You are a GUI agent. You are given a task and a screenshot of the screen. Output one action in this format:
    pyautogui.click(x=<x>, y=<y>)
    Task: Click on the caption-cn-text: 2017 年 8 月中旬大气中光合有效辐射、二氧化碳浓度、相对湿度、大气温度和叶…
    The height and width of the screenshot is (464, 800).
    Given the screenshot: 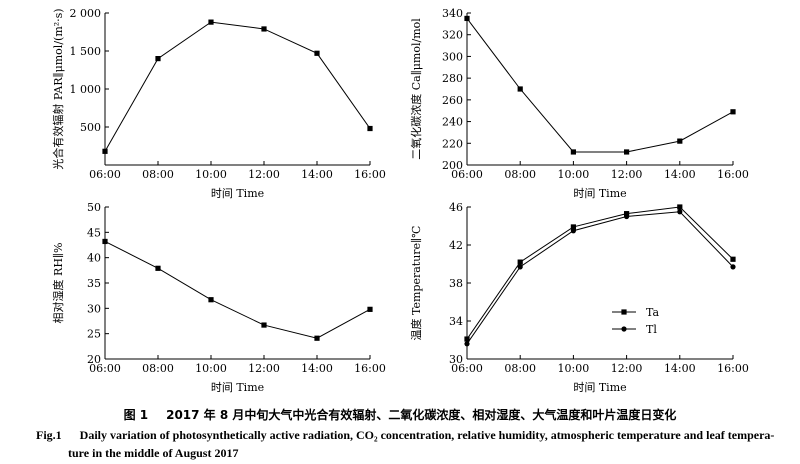 What is the action you would take?
    pyautogui.click(x=421, y=415)
    